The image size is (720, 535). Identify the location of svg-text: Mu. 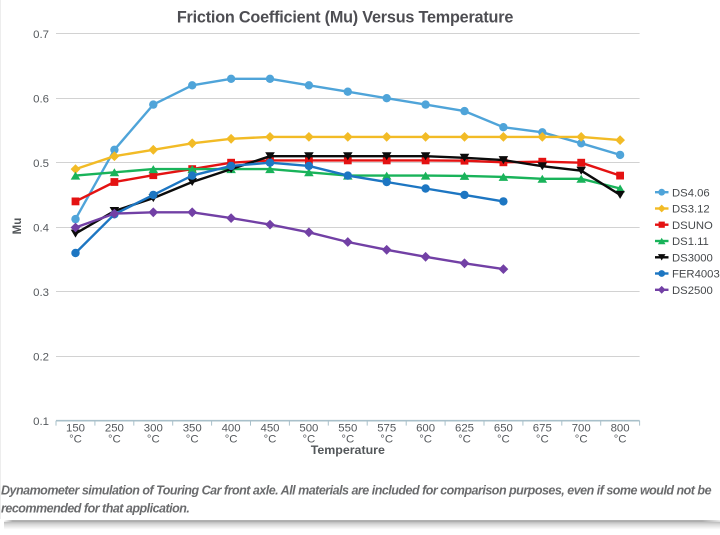
(18, 226).